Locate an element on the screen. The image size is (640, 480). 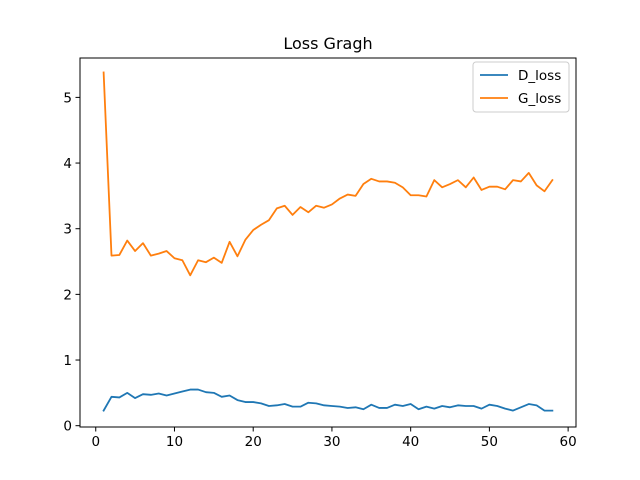
x-tick-label: 60 is located at coordinates (568, 442).